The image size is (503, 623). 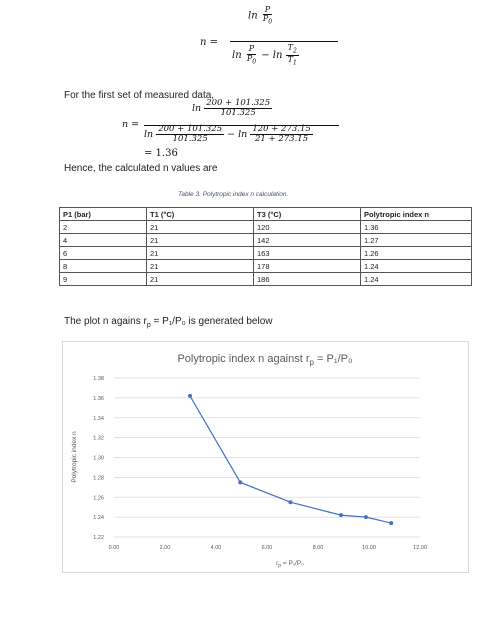 What do you see at coordinates (200, 279) in the screenshot?
I see `cell-t1: 21` at bounding box center [200, 279].